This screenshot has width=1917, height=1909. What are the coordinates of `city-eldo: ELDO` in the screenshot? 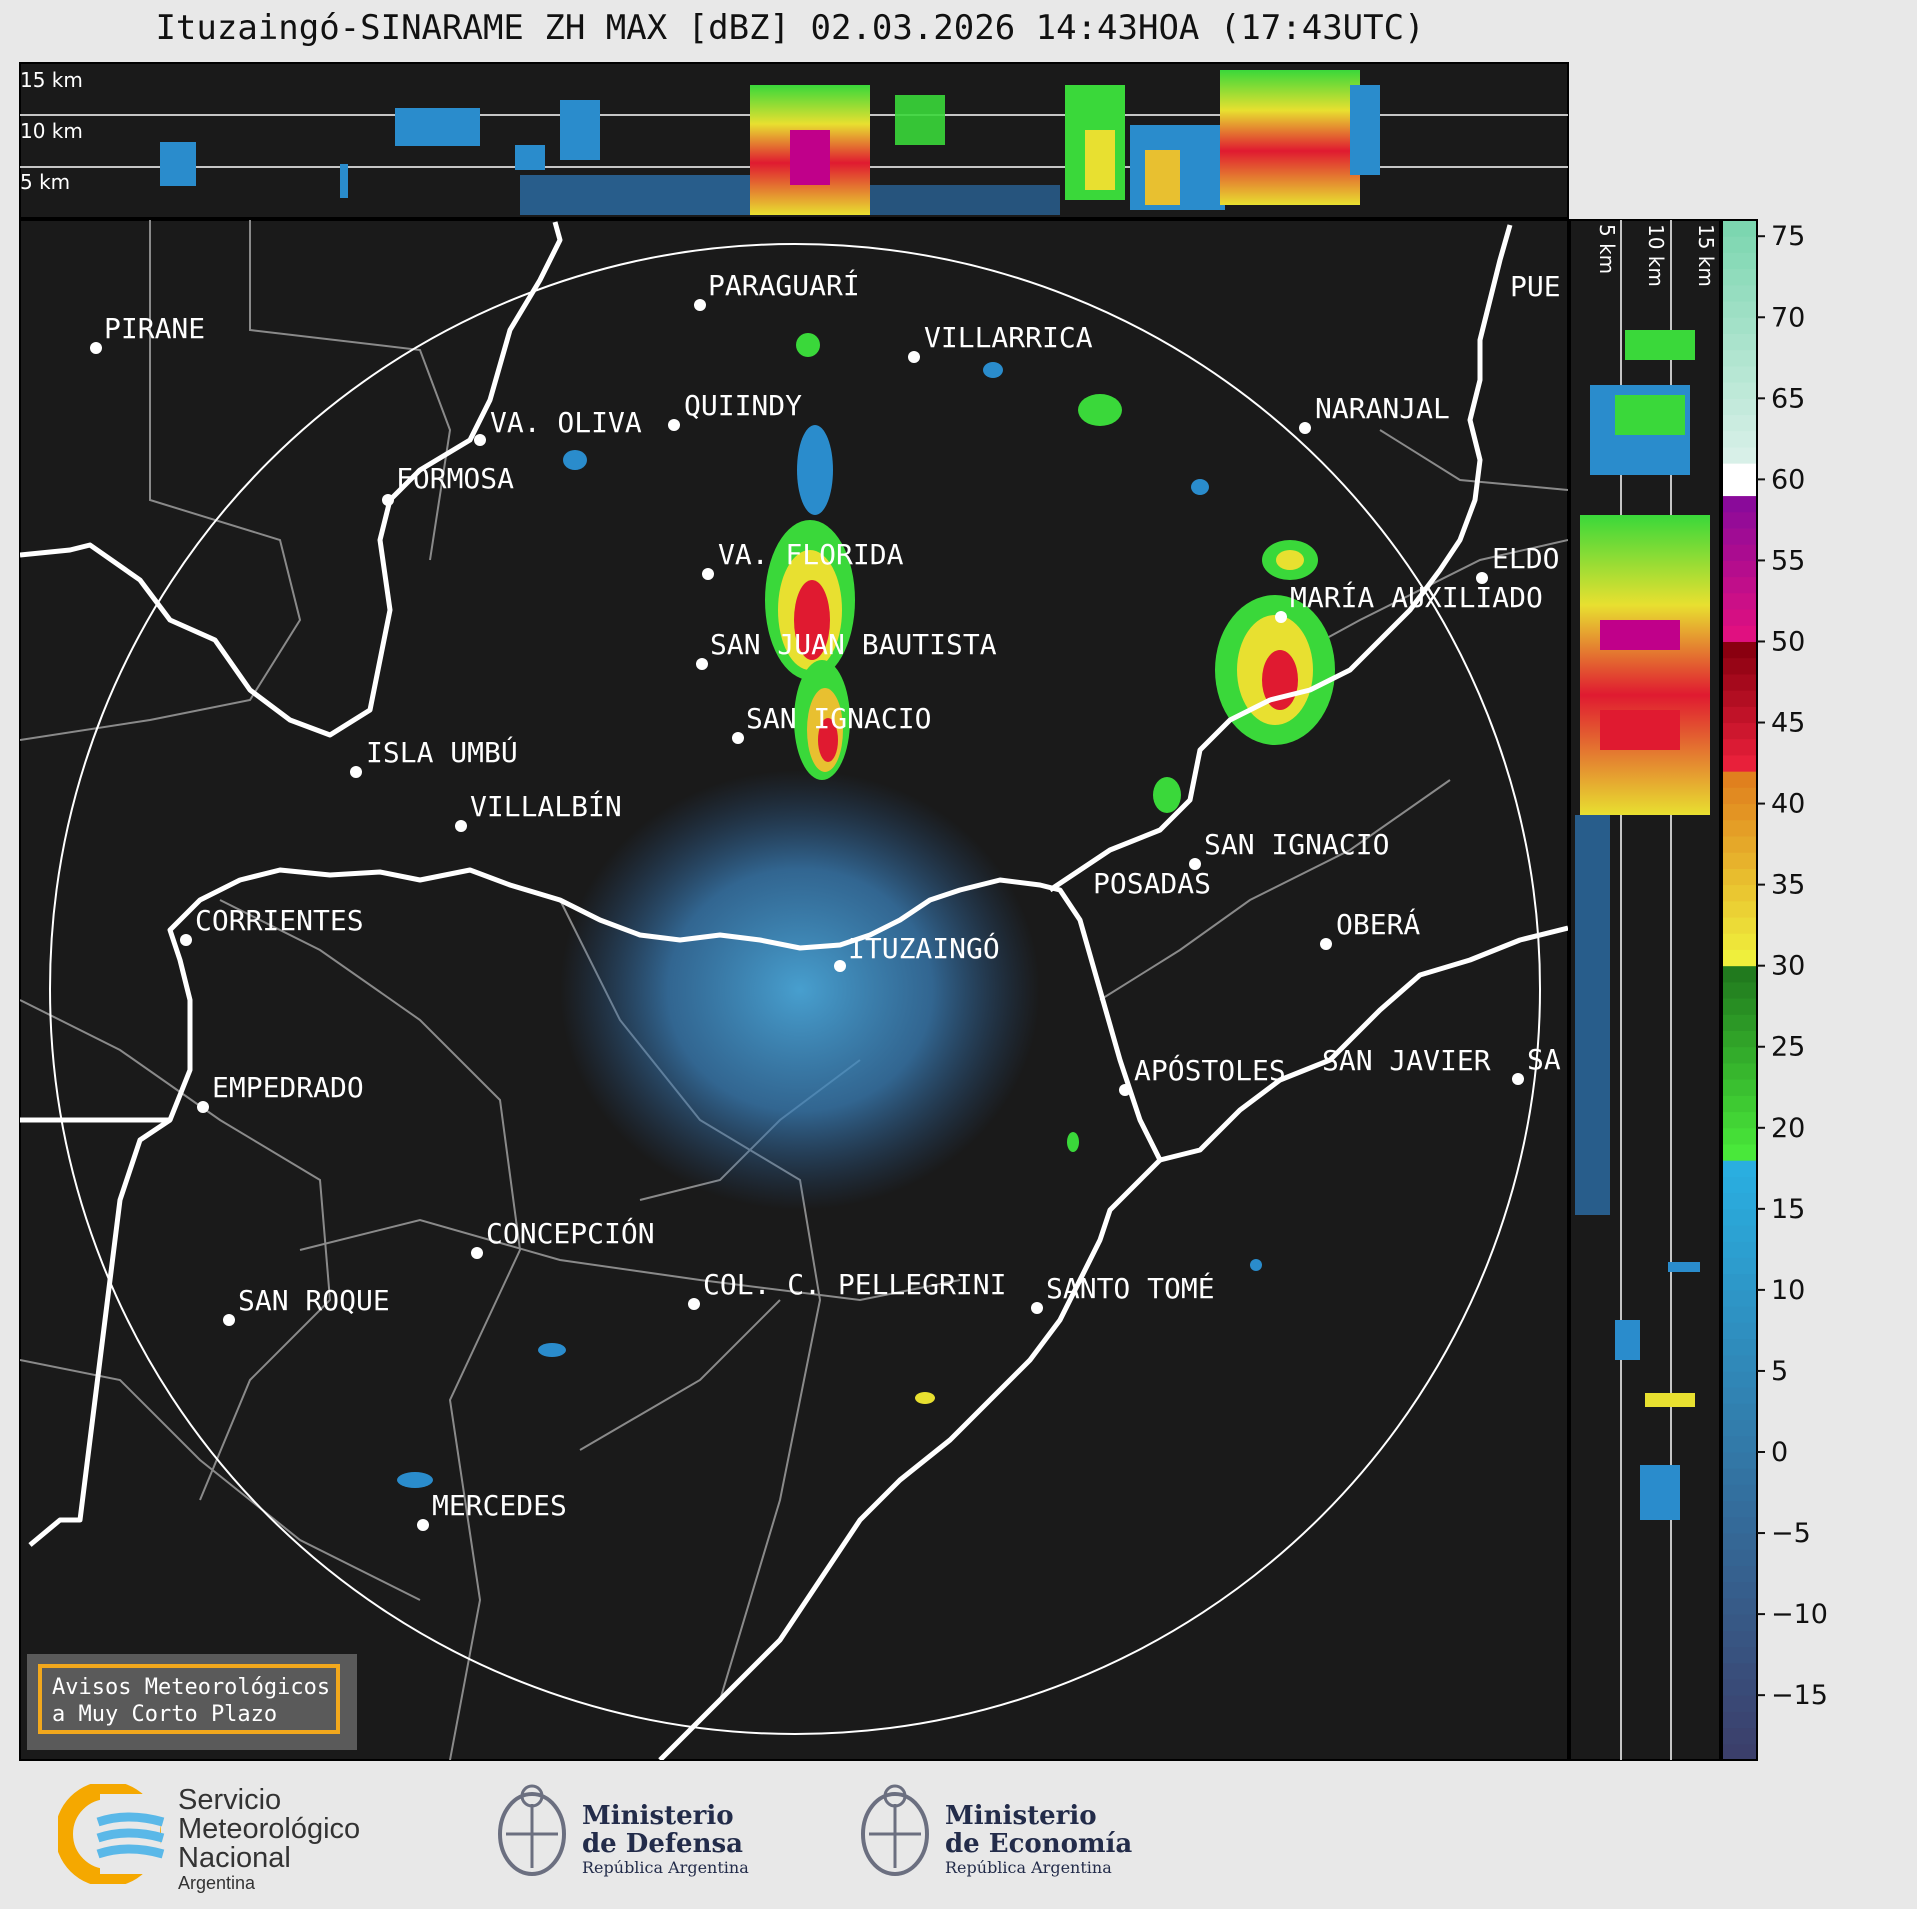 It's located at (1517, 563).